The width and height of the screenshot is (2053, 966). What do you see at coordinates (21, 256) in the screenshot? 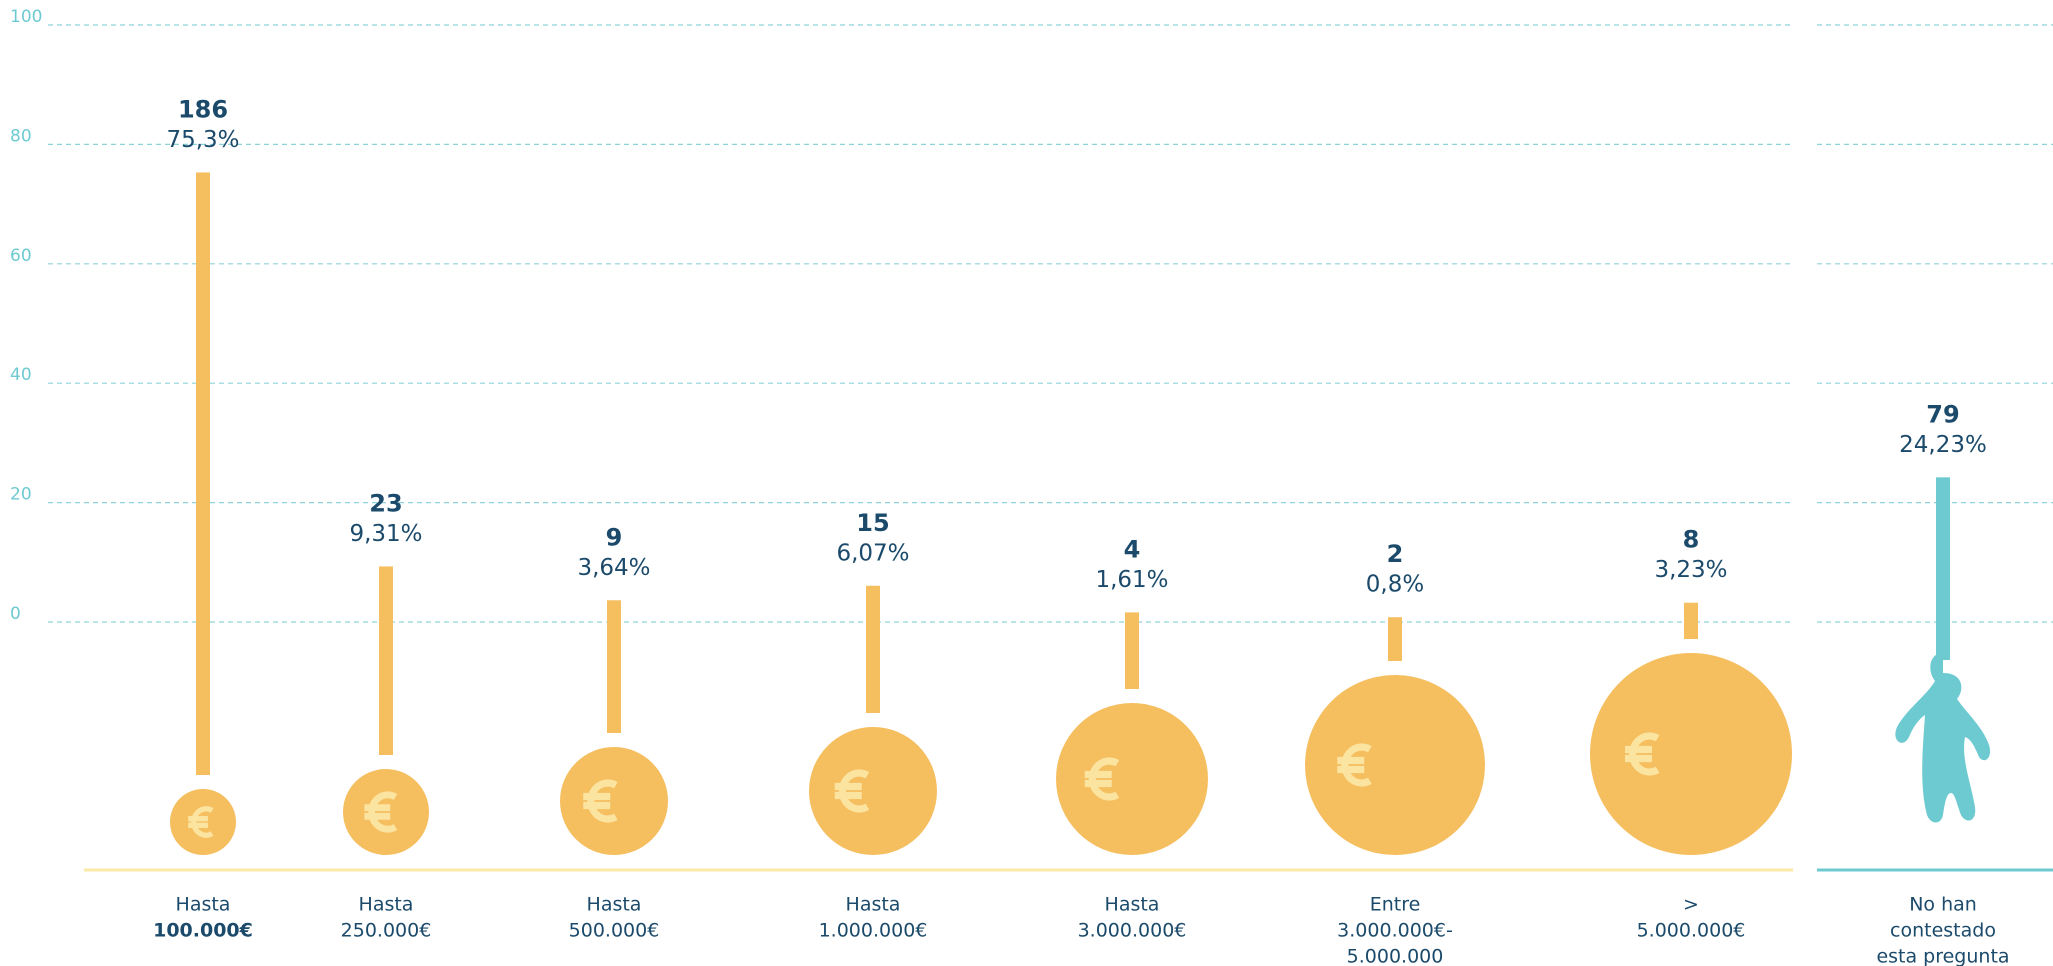
I see `y-tick-label: 60` at bounding box center [21, 256].